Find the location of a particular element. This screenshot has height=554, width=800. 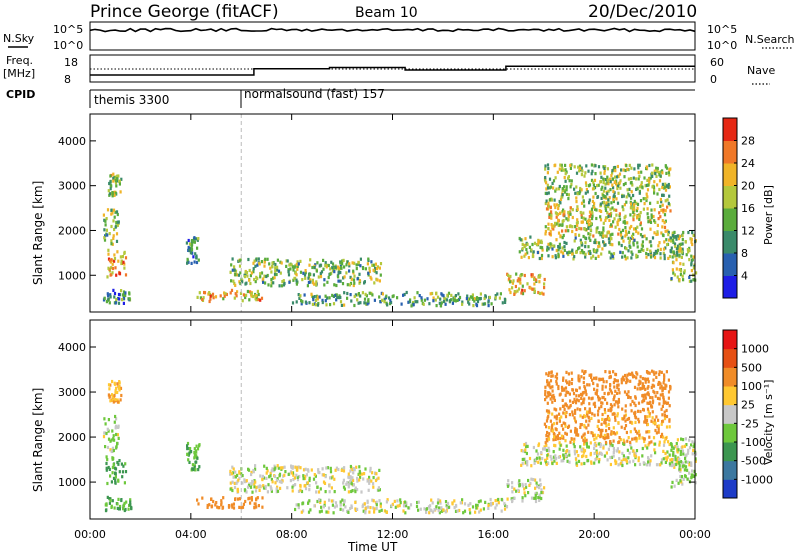

x-tick-label: 08:00 is located at coordinates (292, 534).